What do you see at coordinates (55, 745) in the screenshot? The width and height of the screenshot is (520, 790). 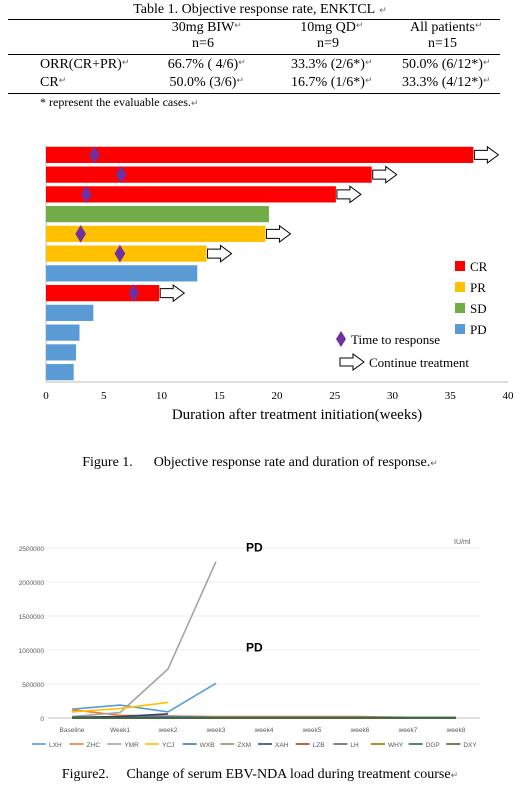 I see `legend-label: LXH` at bounding box center [55, 745].